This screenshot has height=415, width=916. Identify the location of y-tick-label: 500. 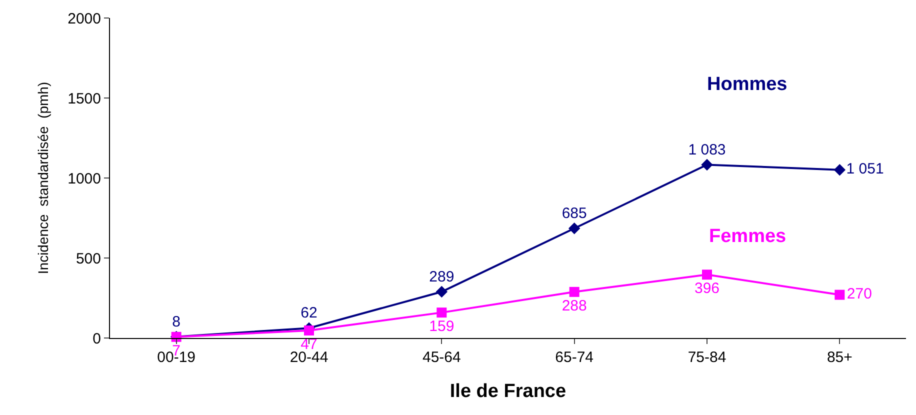
(88, 259).